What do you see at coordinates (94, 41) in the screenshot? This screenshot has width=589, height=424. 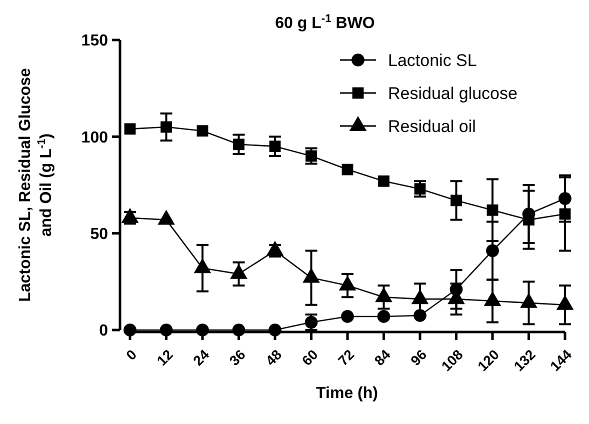 I see `y-tick-label: 150` at bounding box center [94, 41].